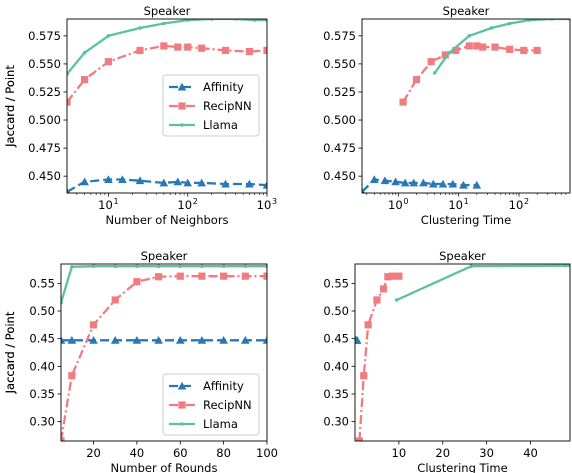 This screenshot has height=473, width=572. Describe the element at coordinates (267, 453) in the screenshot. I see `x-tick-label: 100` at that location.